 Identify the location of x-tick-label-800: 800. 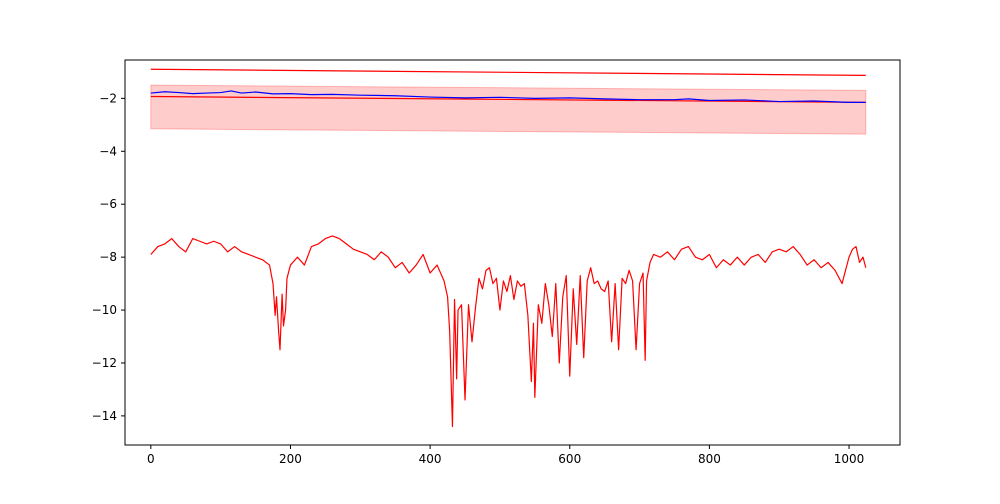
(709, 459).